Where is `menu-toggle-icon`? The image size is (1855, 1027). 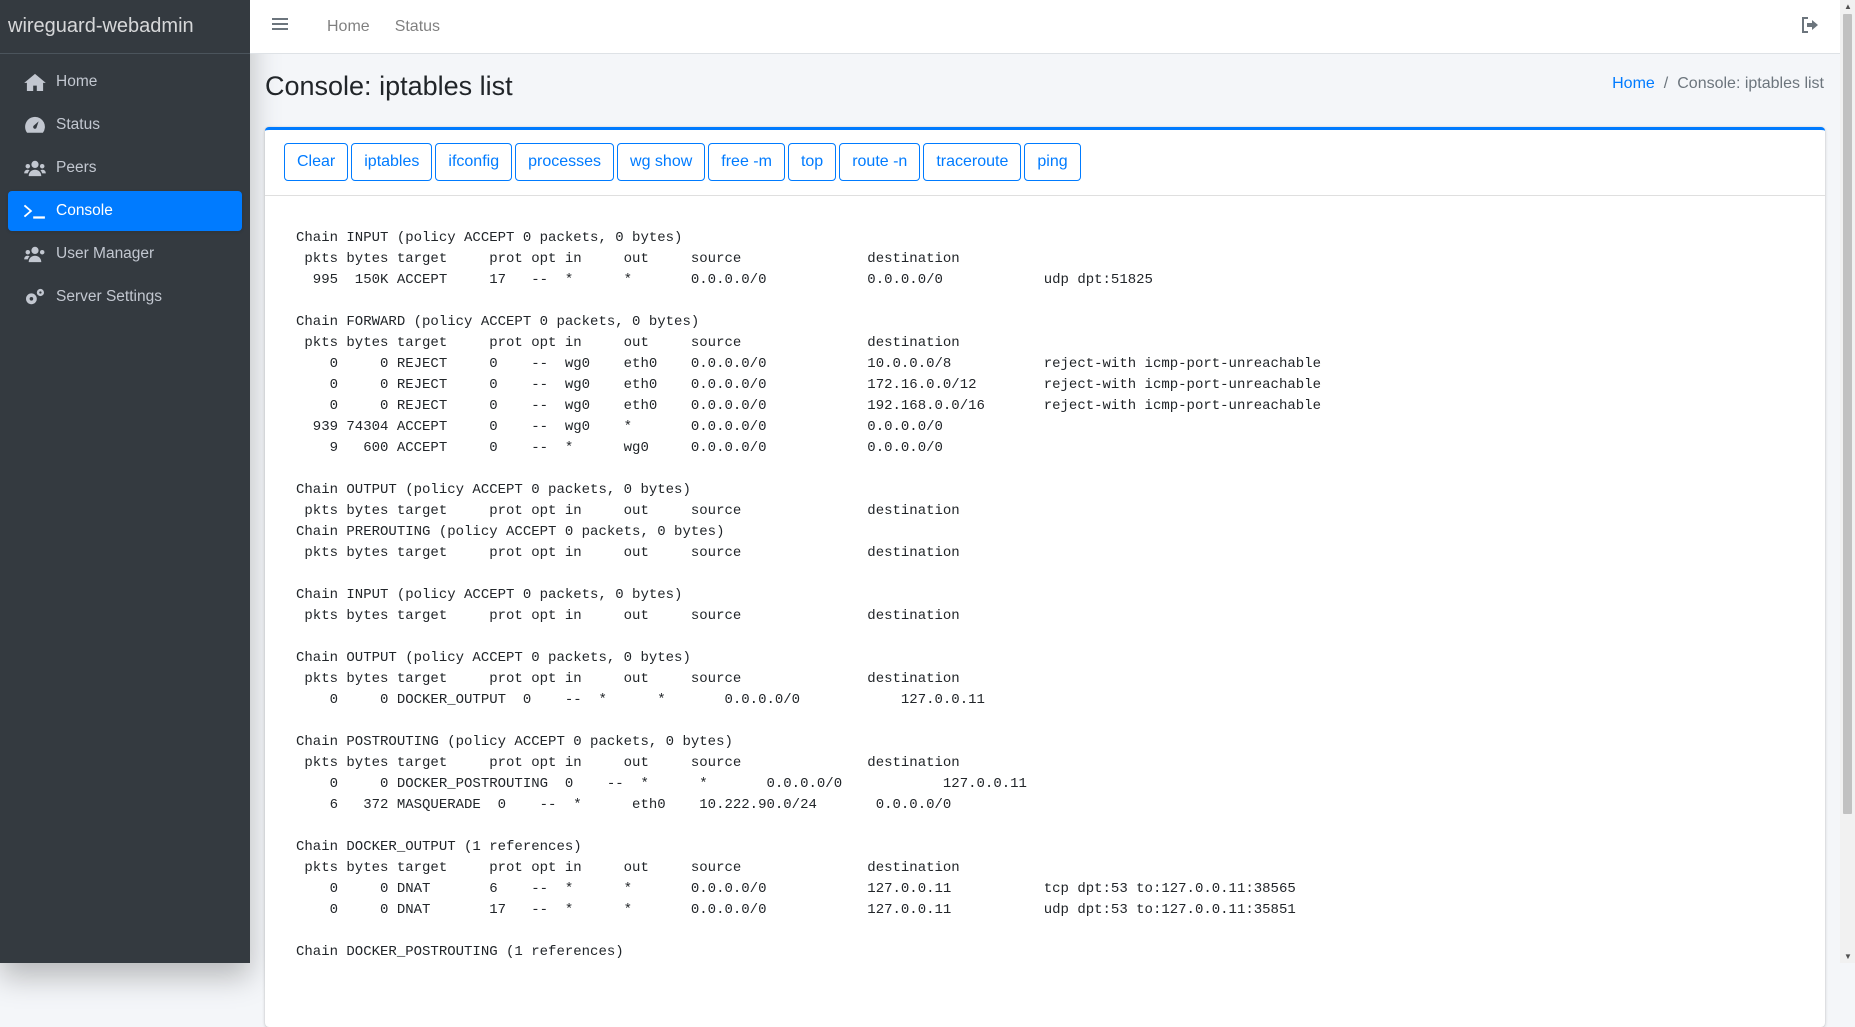
menu-toggle-icon is located at coordinates (287, 26).